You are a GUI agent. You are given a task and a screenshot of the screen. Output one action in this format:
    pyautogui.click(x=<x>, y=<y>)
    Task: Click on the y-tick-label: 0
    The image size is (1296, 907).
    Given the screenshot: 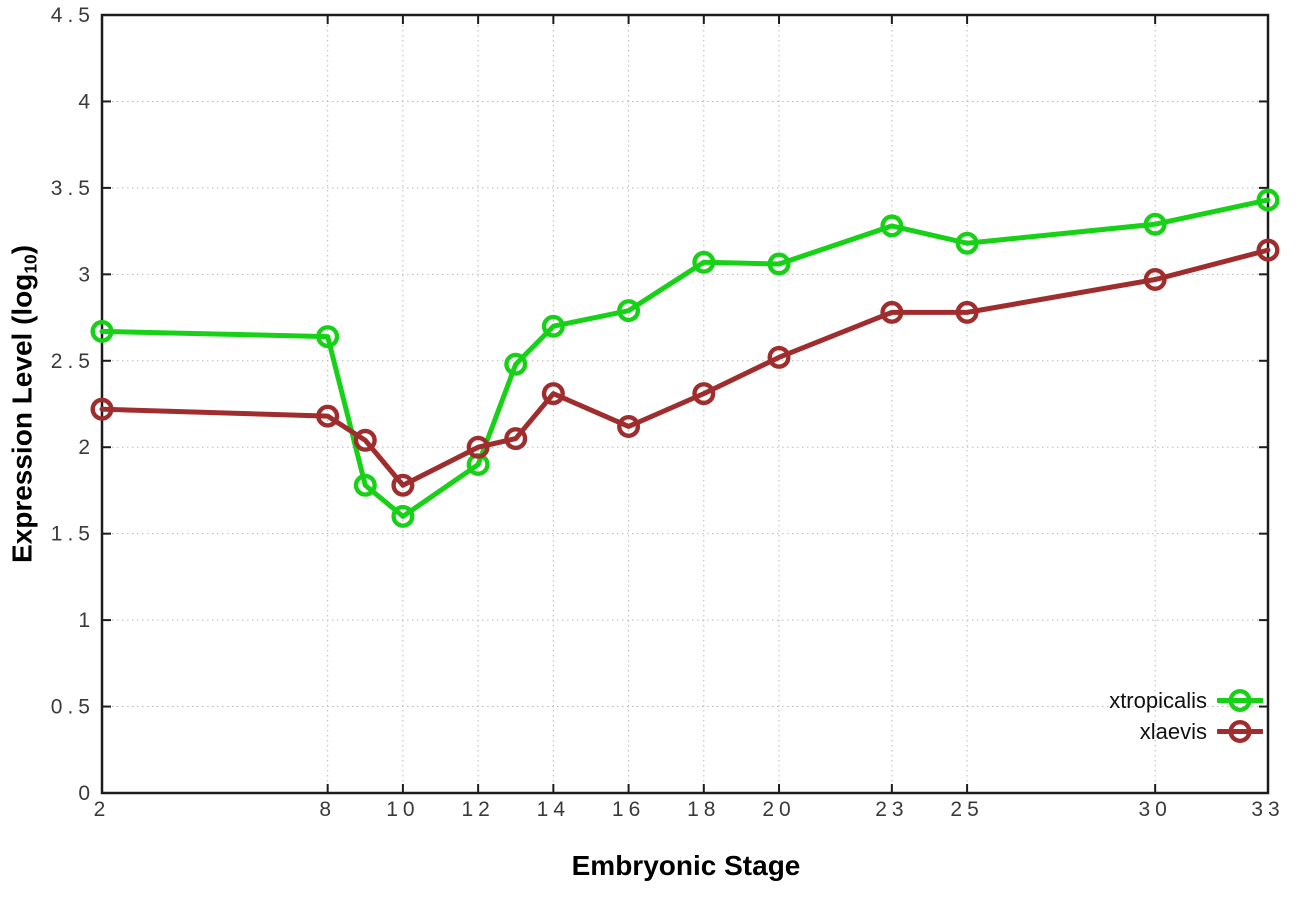 What is the action you would take?
    pyautogui.click(x=86, y=793)
    